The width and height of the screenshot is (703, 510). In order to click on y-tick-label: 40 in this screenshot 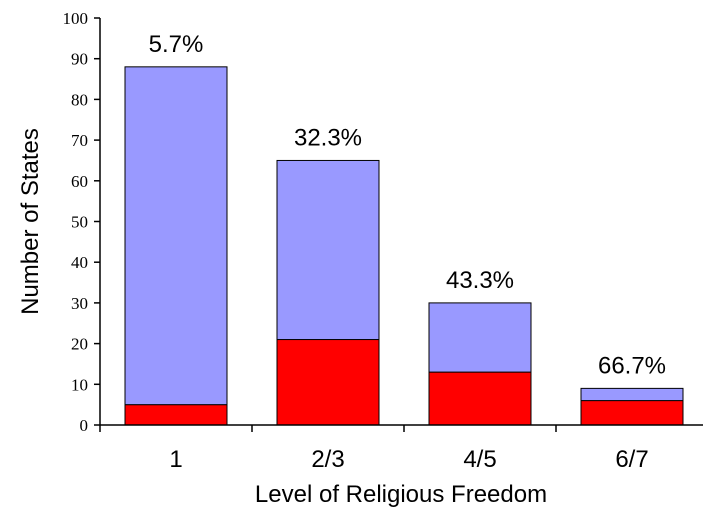, I will do `click(79, 262)`.